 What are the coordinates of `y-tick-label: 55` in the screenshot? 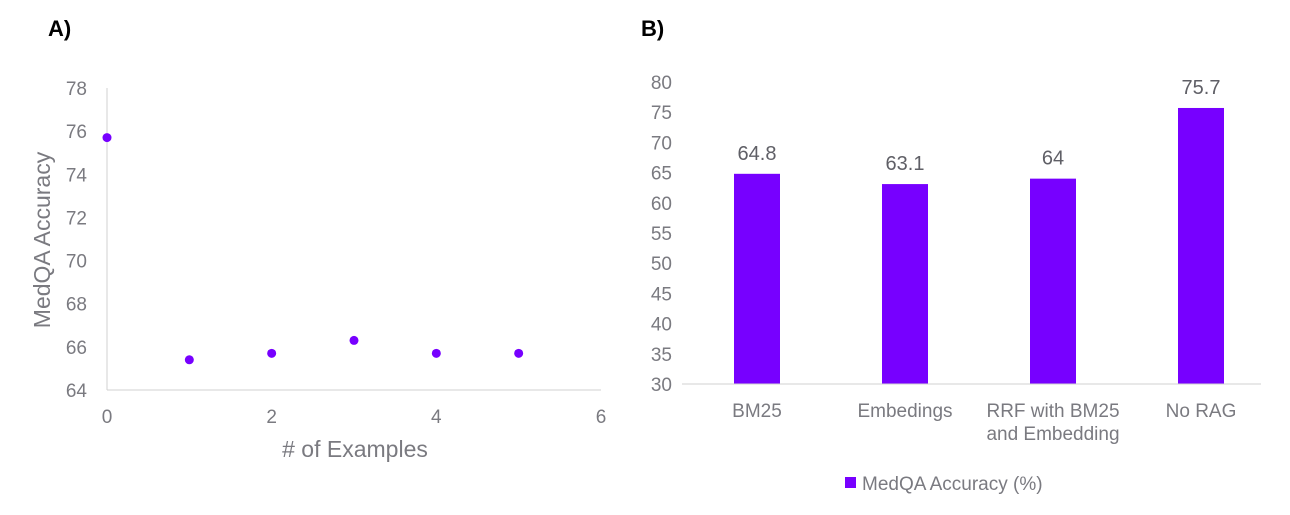 It's located at (661, 234).